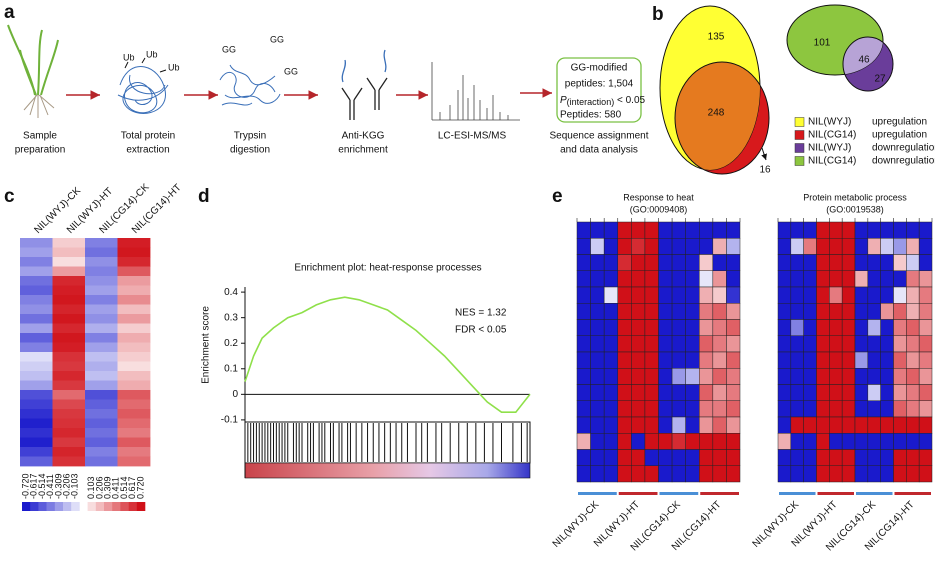  Describe the element at coordinates (599, 150) in the screenshot. I see `step-label: and data analysis` at that location.